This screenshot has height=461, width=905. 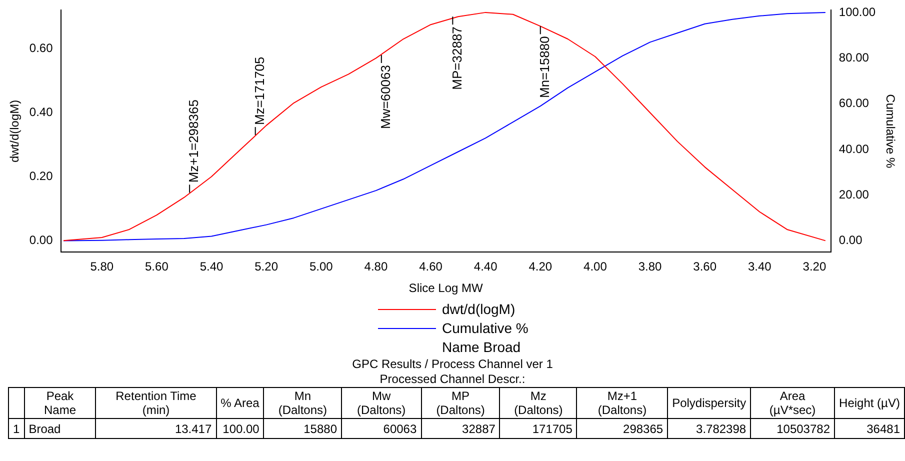 What do you see at coordinates (622, 428) in the screenshot?
I see `text: 298365` at bounding box center [622, 428].